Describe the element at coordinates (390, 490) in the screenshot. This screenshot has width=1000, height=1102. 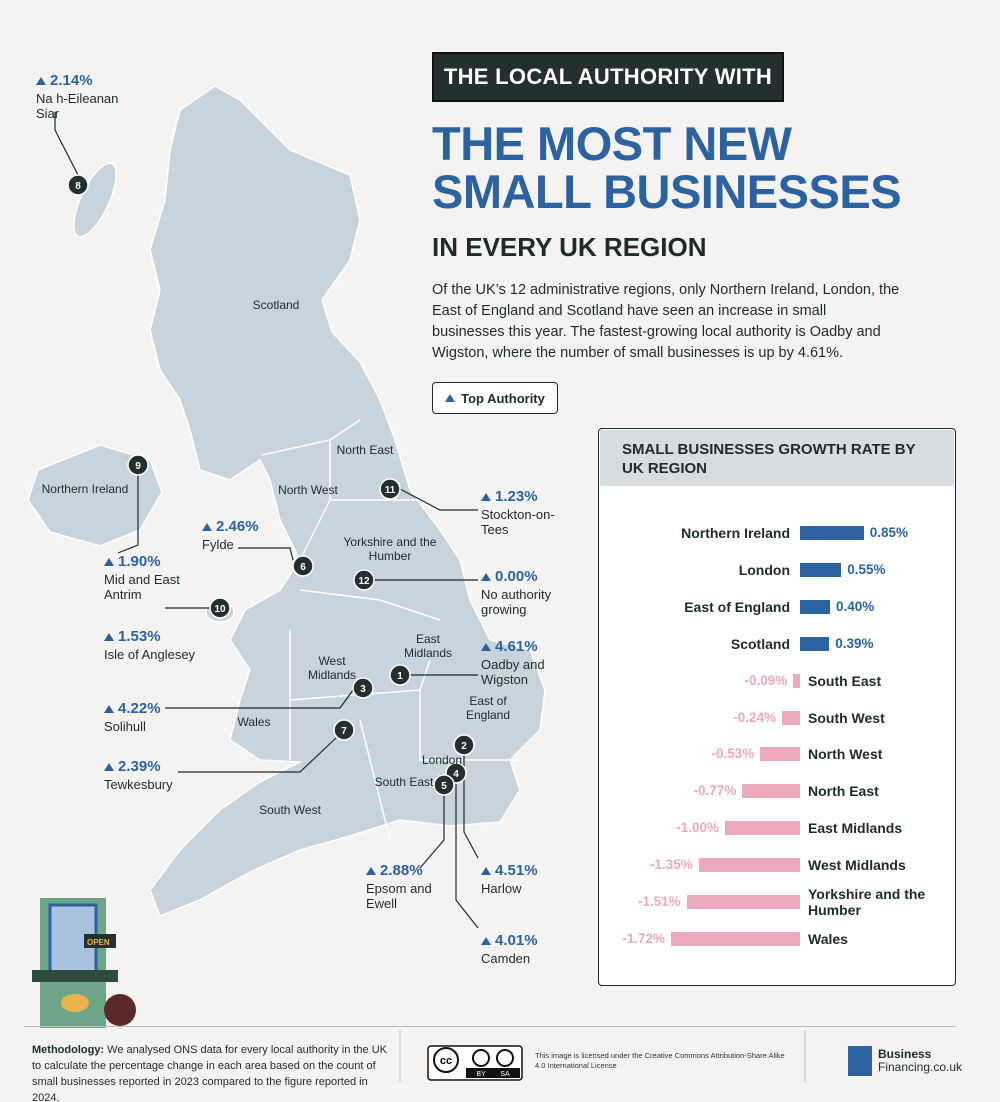
I see `marker-number: 11` at that location.